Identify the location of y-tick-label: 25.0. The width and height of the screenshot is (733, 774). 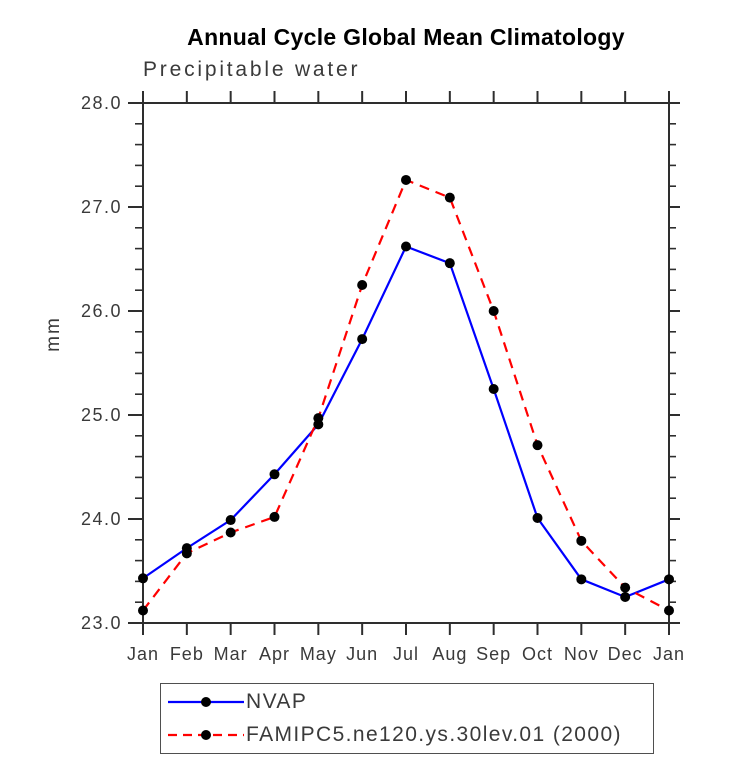
(101, 415).